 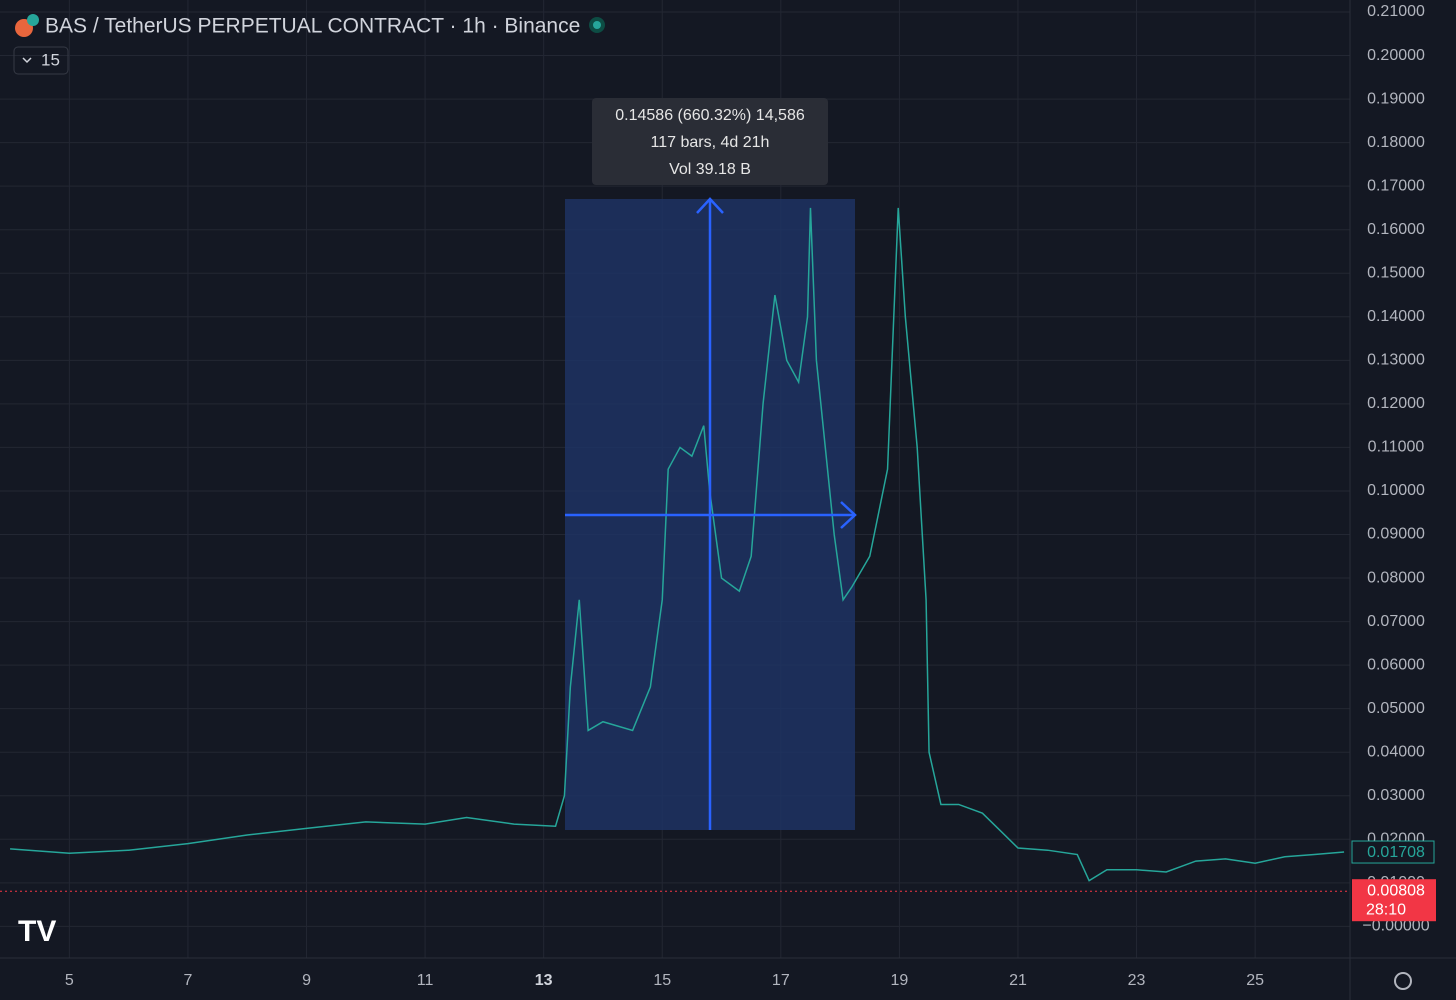 I want to click on x-tick-label: 9, so click(x=306, y=980).